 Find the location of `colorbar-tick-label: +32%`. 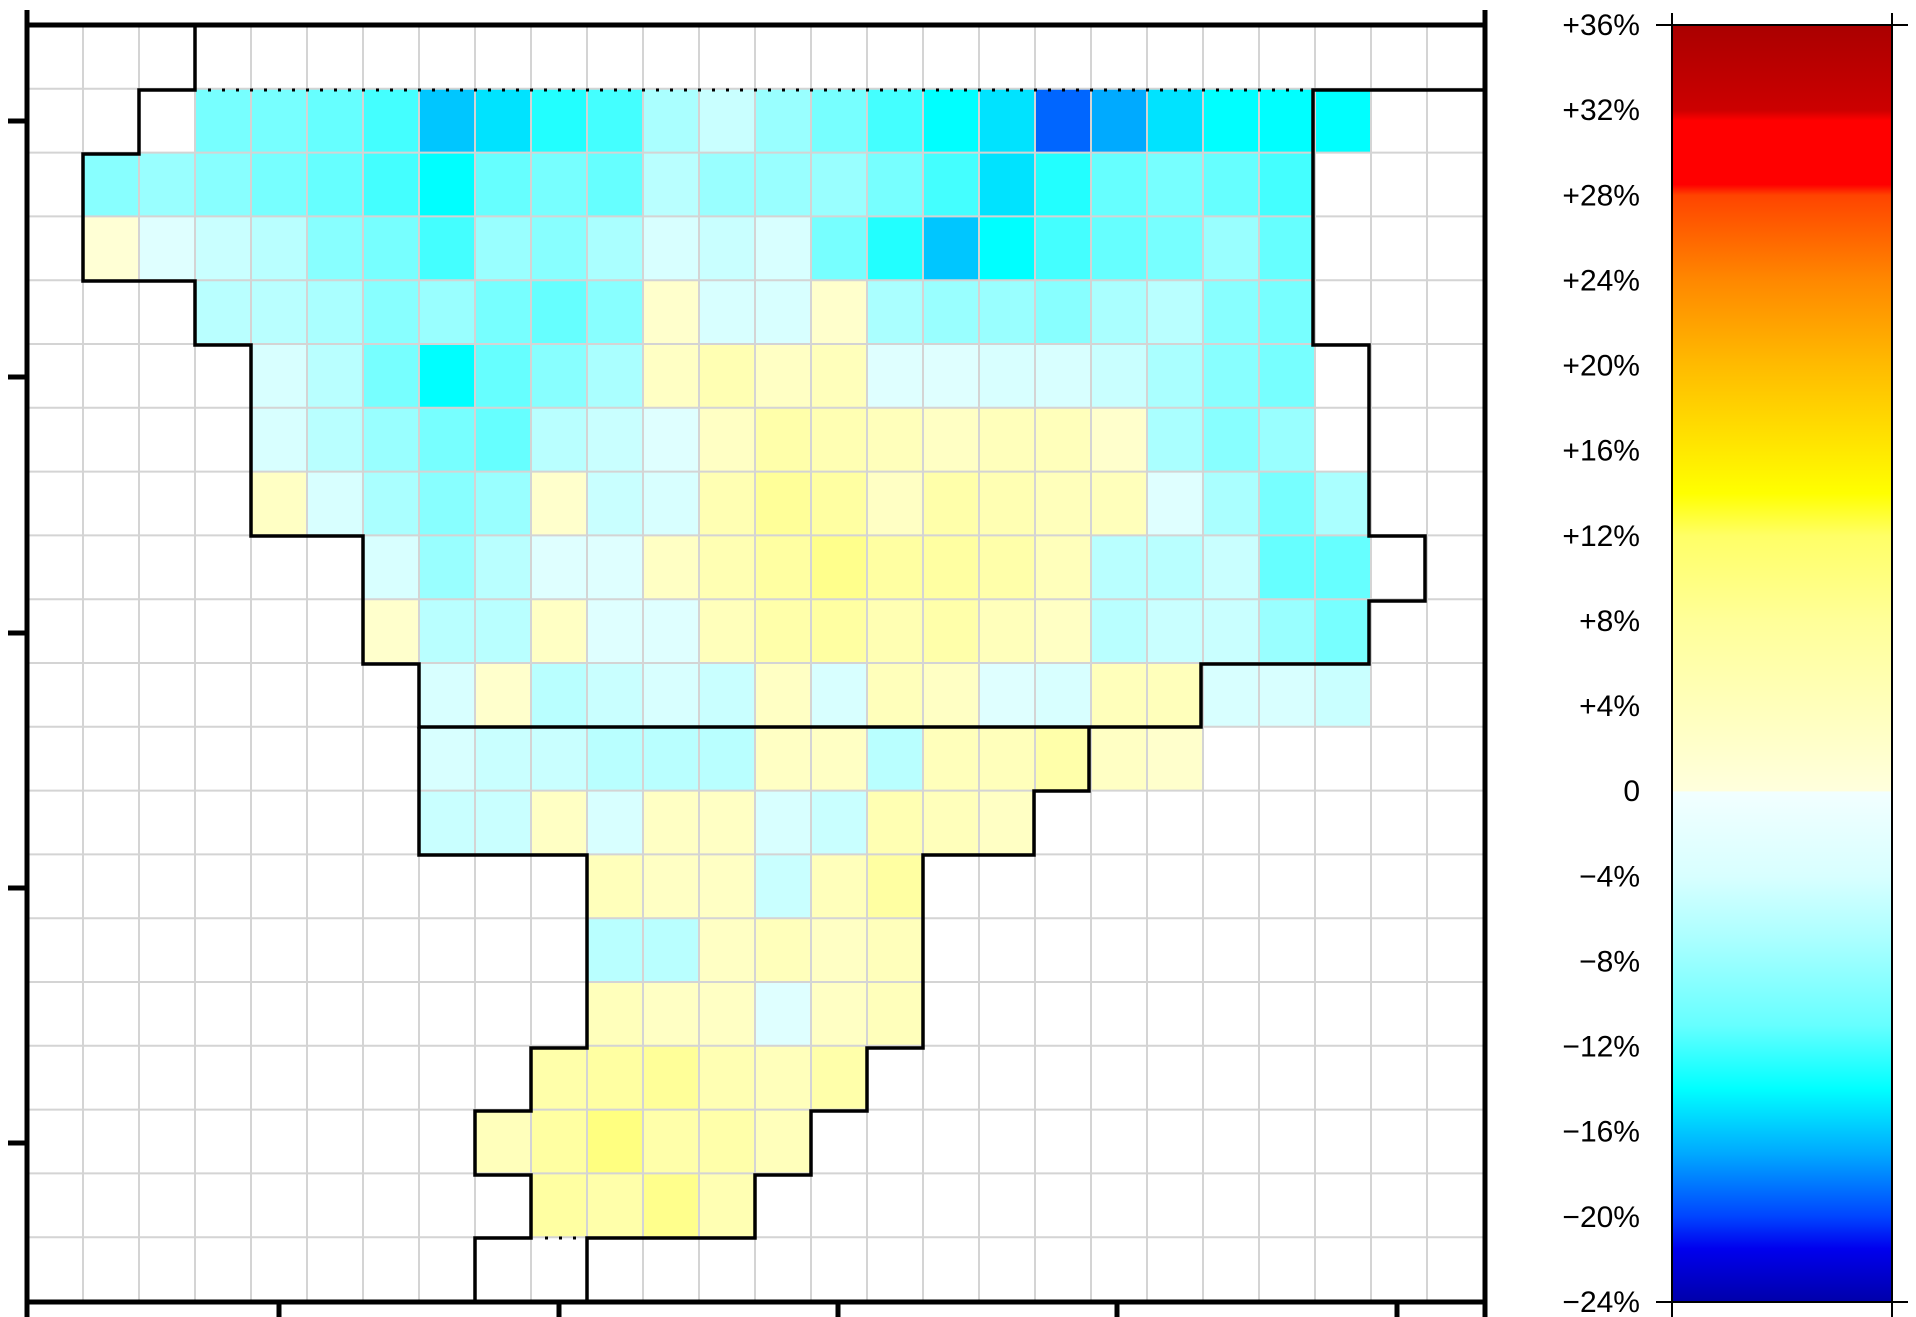

colorbar-tick-label: +32% is located at coordinates (1601, 110).